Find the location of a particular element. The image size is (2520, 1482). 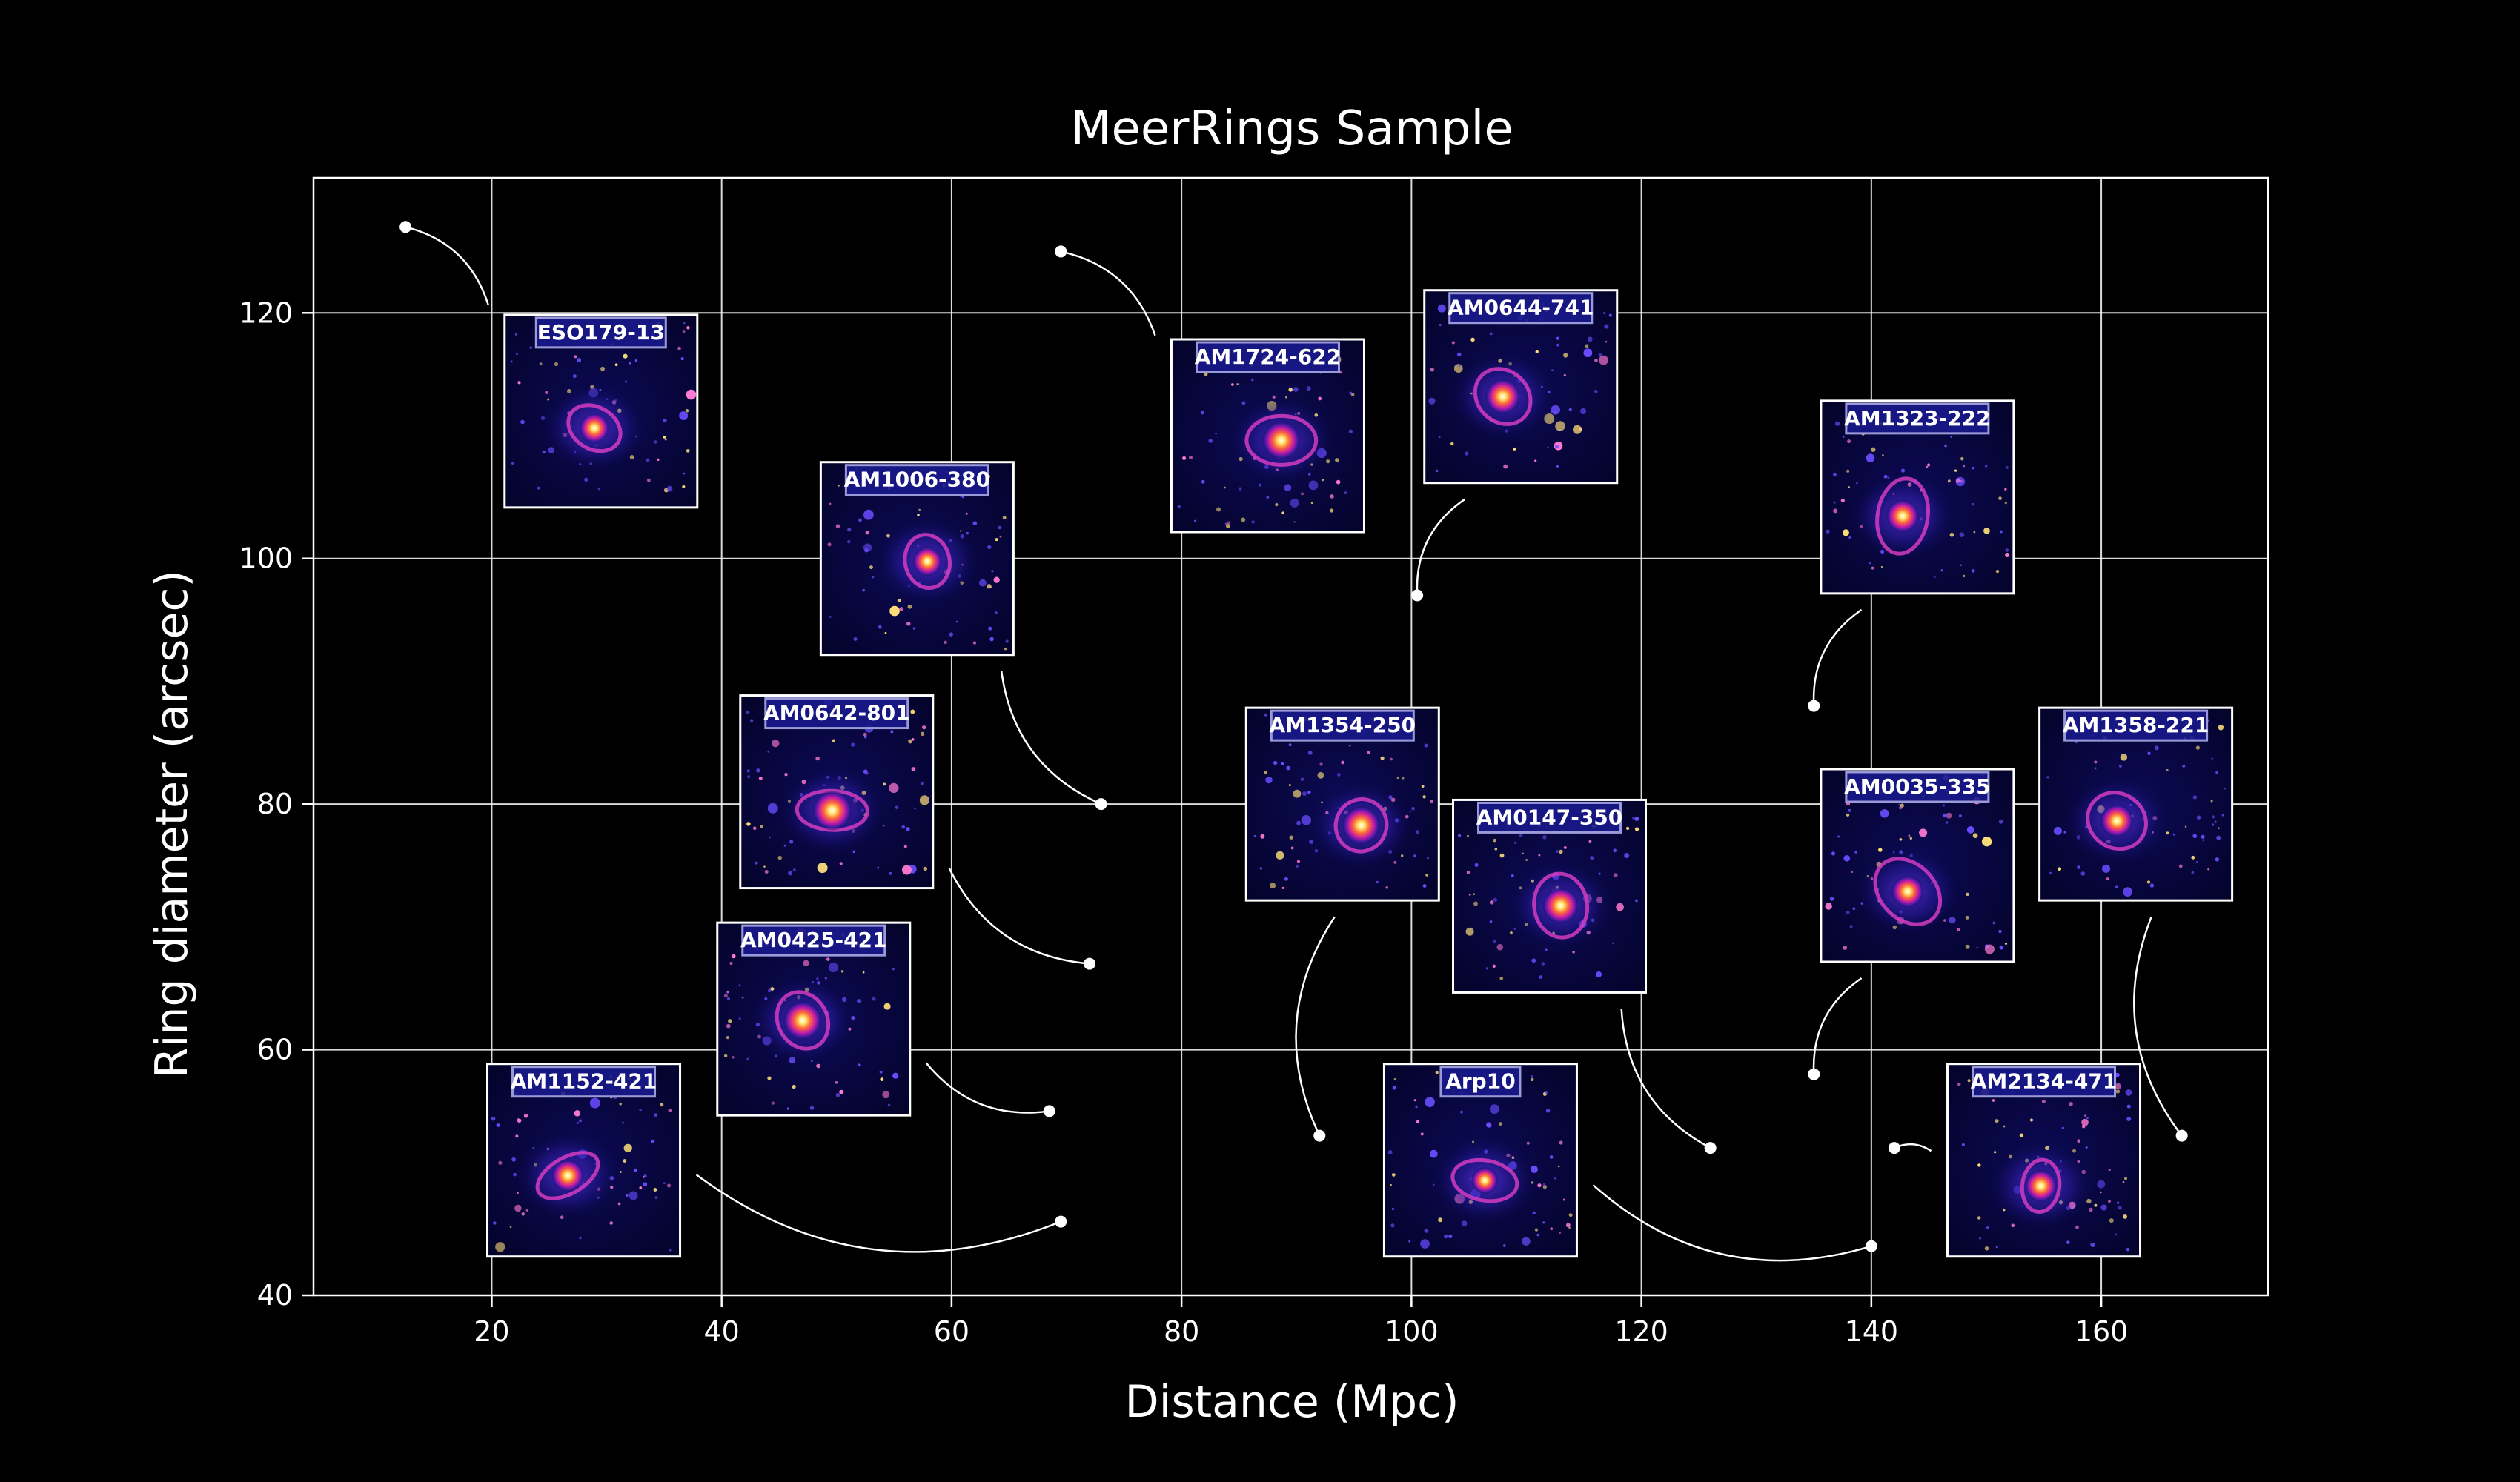

y-tick-label: 40 is located at coordinates (275, 1295).